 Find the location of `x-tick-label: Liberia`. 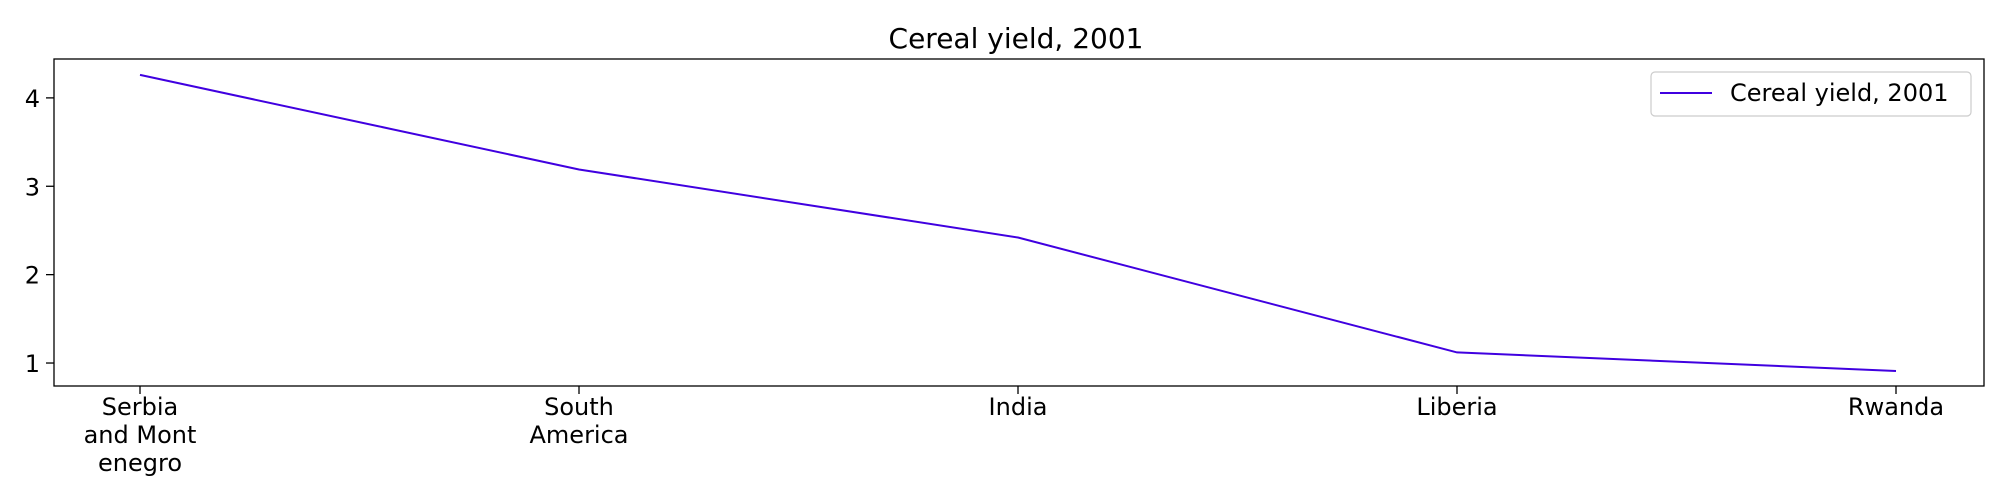

x-tick-label: Liberia is located at coordinates (1456, 407).